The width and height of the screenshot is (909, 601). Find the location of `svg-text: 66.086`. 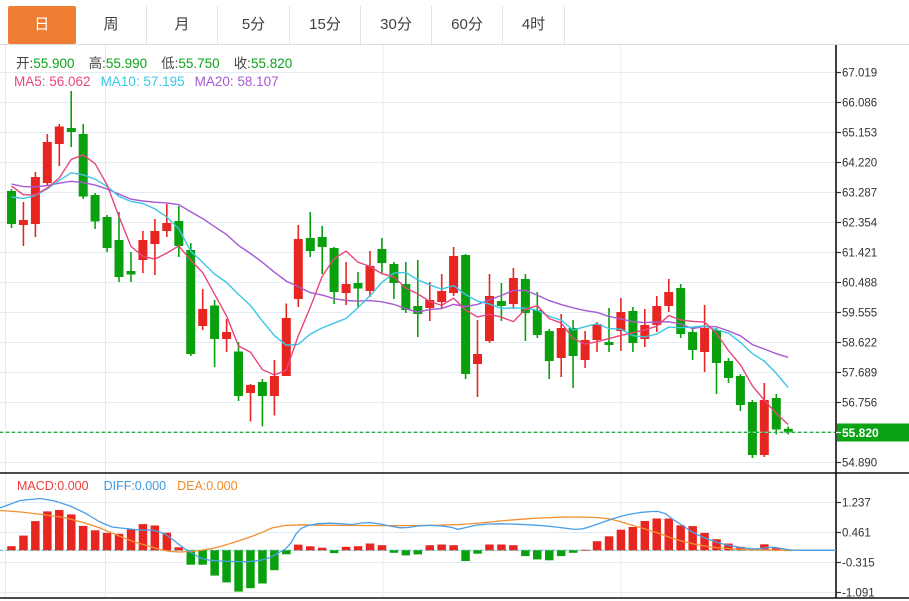

svg-text: 66.086 is located at coordinates (859, 104).